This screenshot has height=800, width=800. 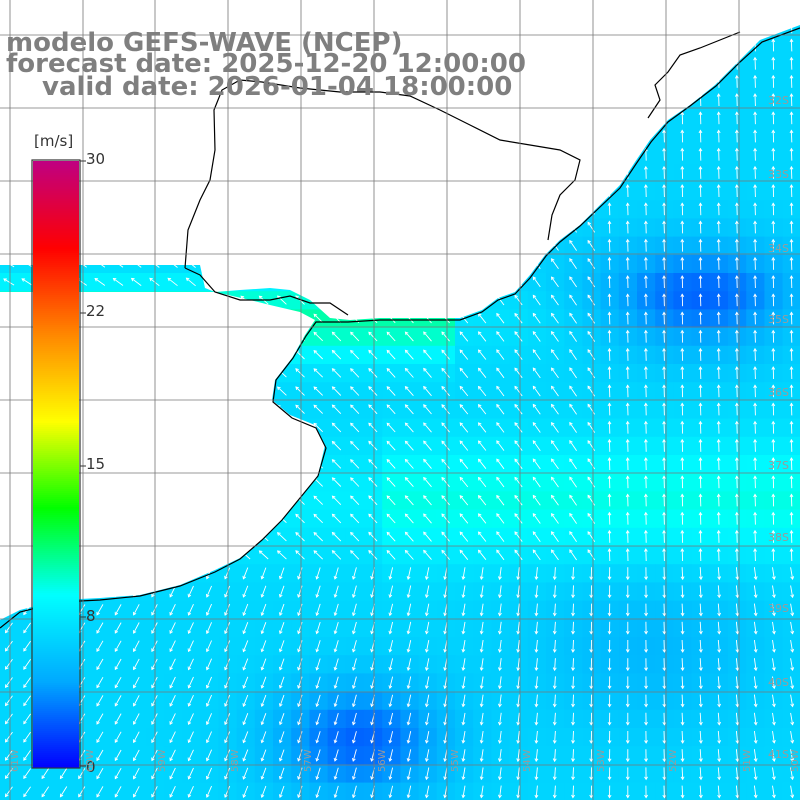 I want to click on lon-label: 51W, so click(x=747, y=760).